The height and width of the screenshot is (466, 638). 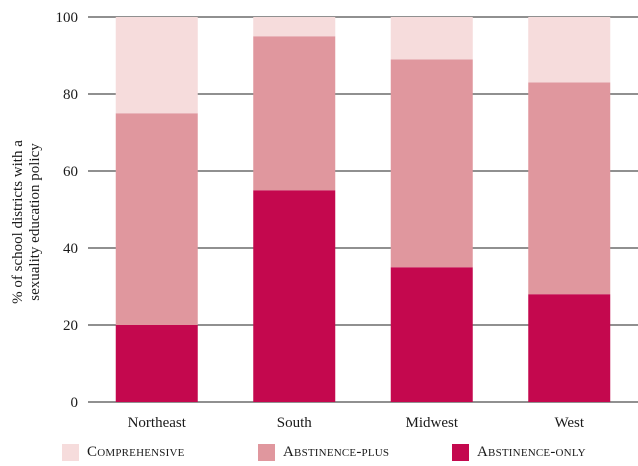 I want to click on bar-northeast-comprehensive, so click(x=156, y=65).